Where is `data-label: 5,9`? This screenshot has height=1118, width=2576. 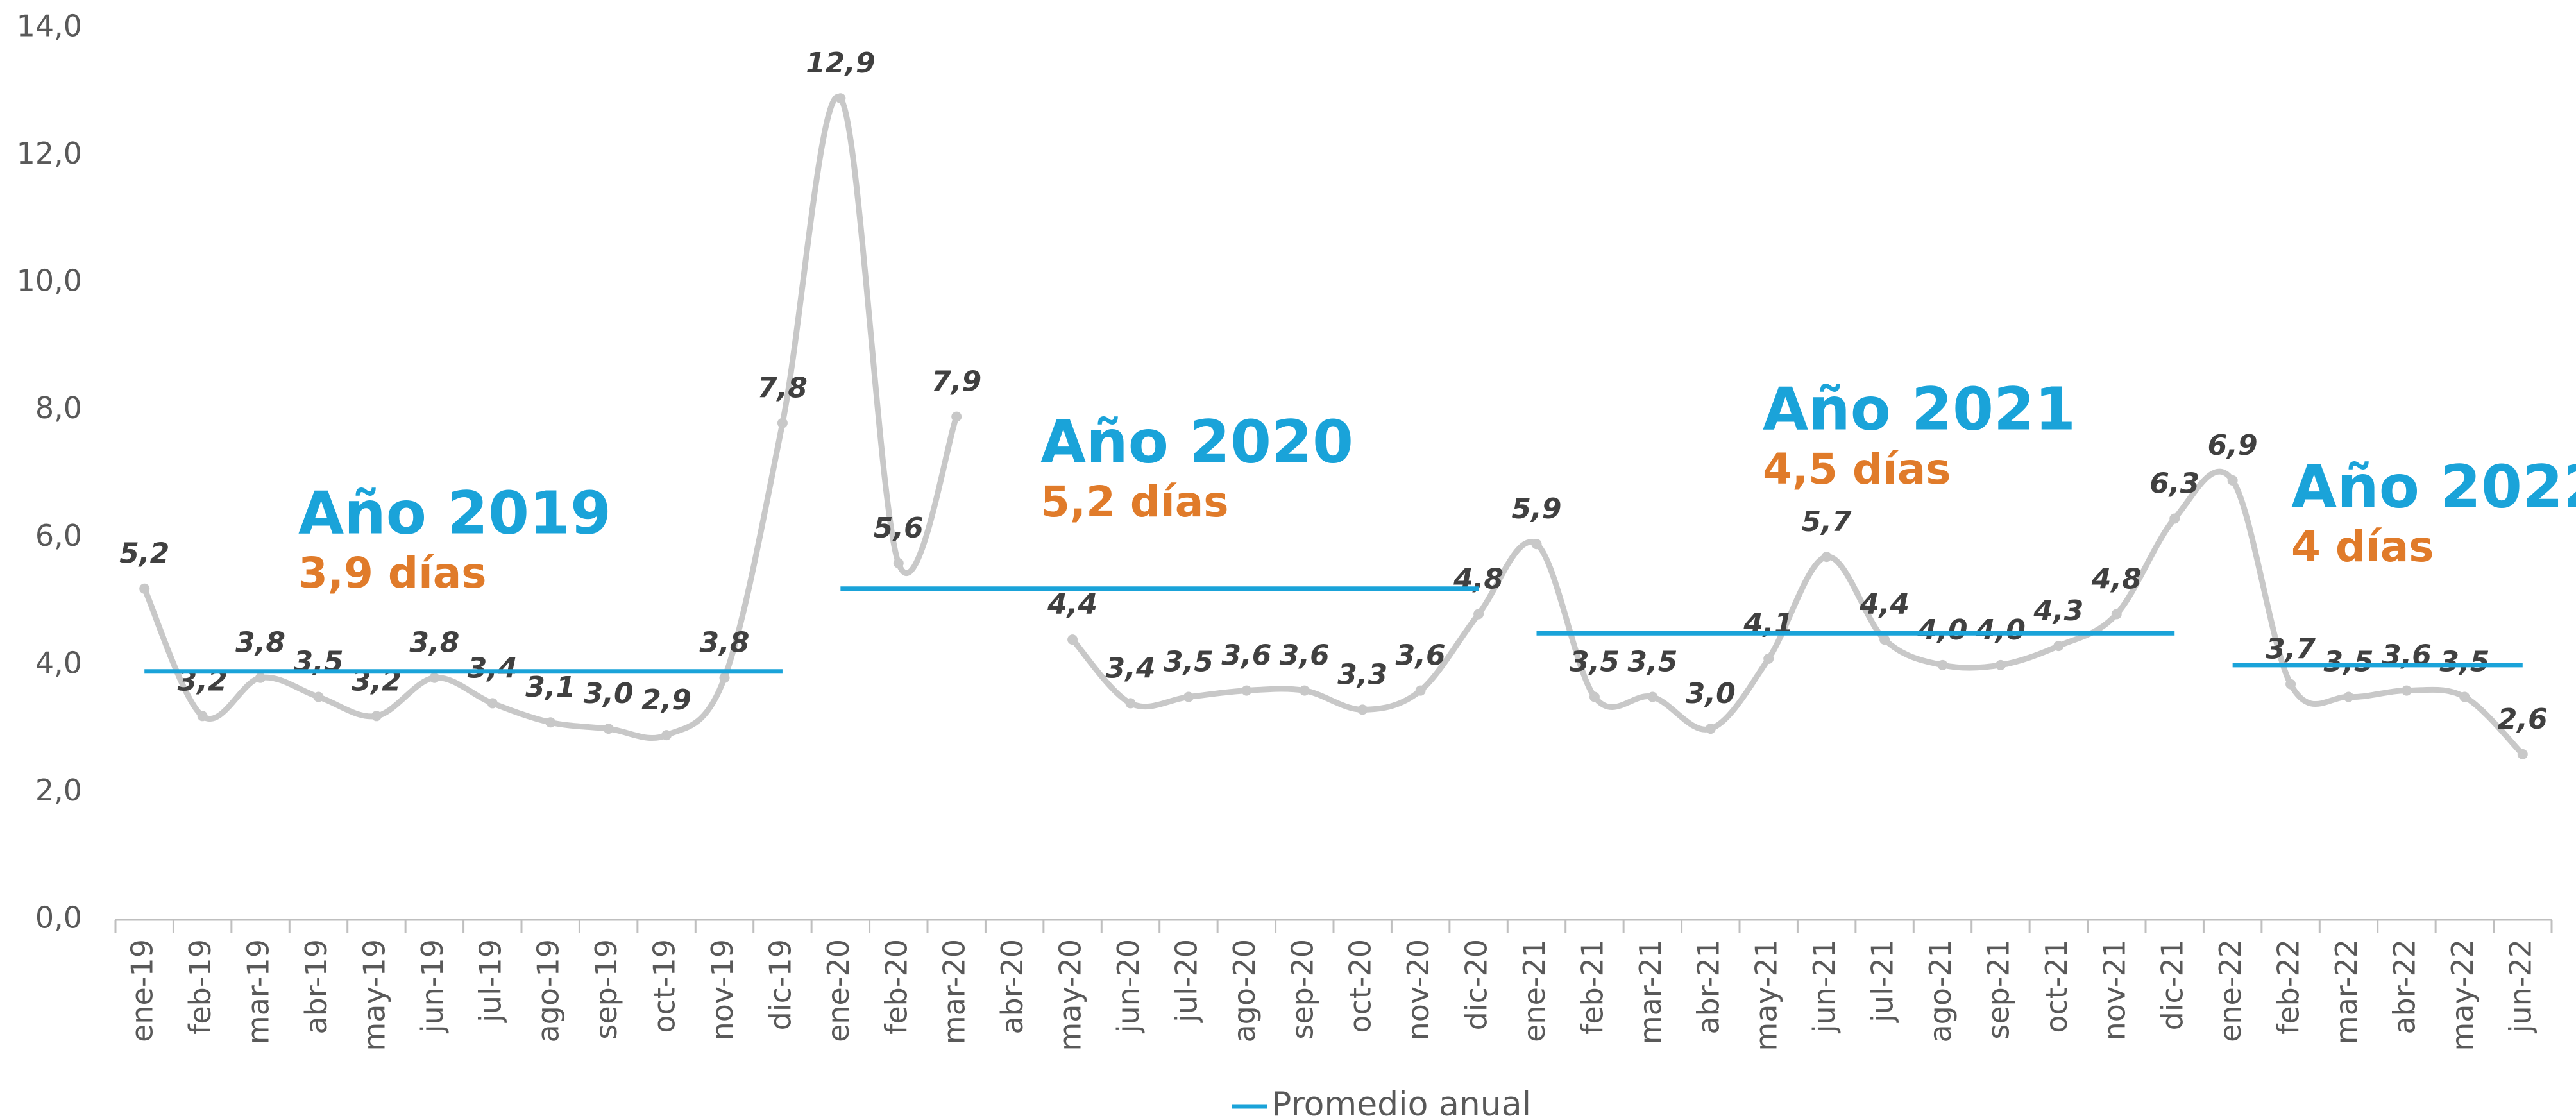 data-label: 5,9 is located at coordinates (1537, 509).